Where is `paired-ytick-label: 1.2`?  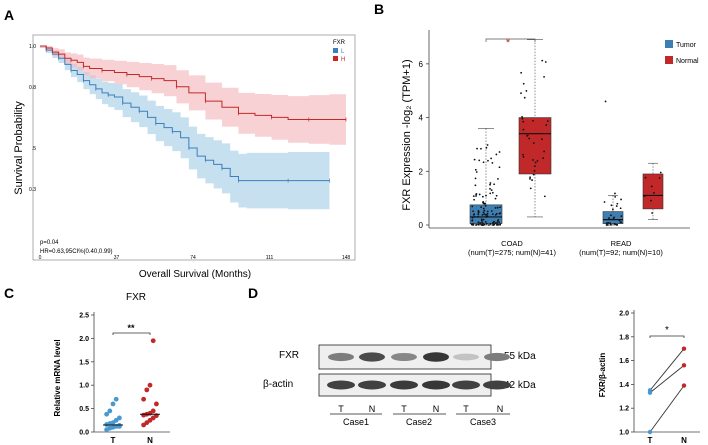
paired-ytick-label: 1.2 is located at coordinates (624, 409).